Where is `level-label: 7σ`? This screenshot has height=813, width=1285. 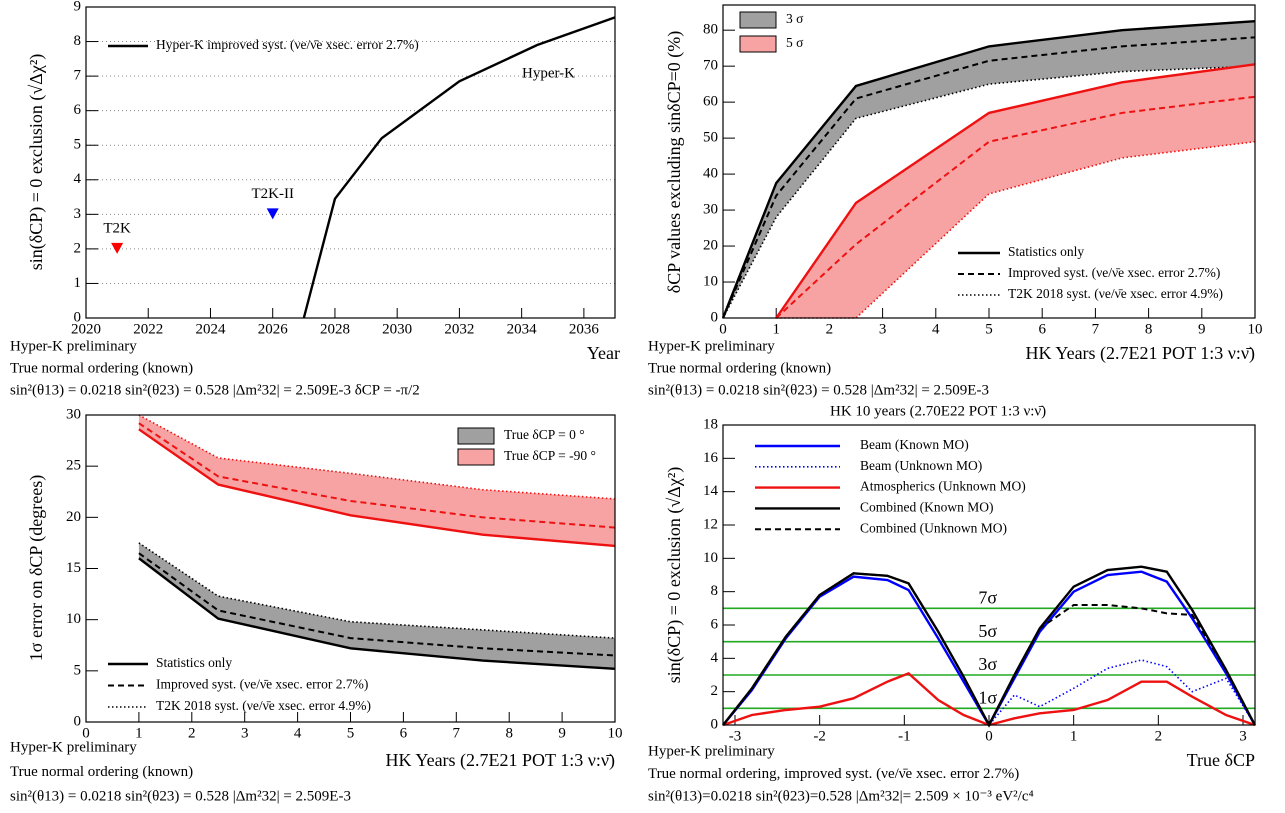 level-label: 7σ is located at coordinates (987, 597).